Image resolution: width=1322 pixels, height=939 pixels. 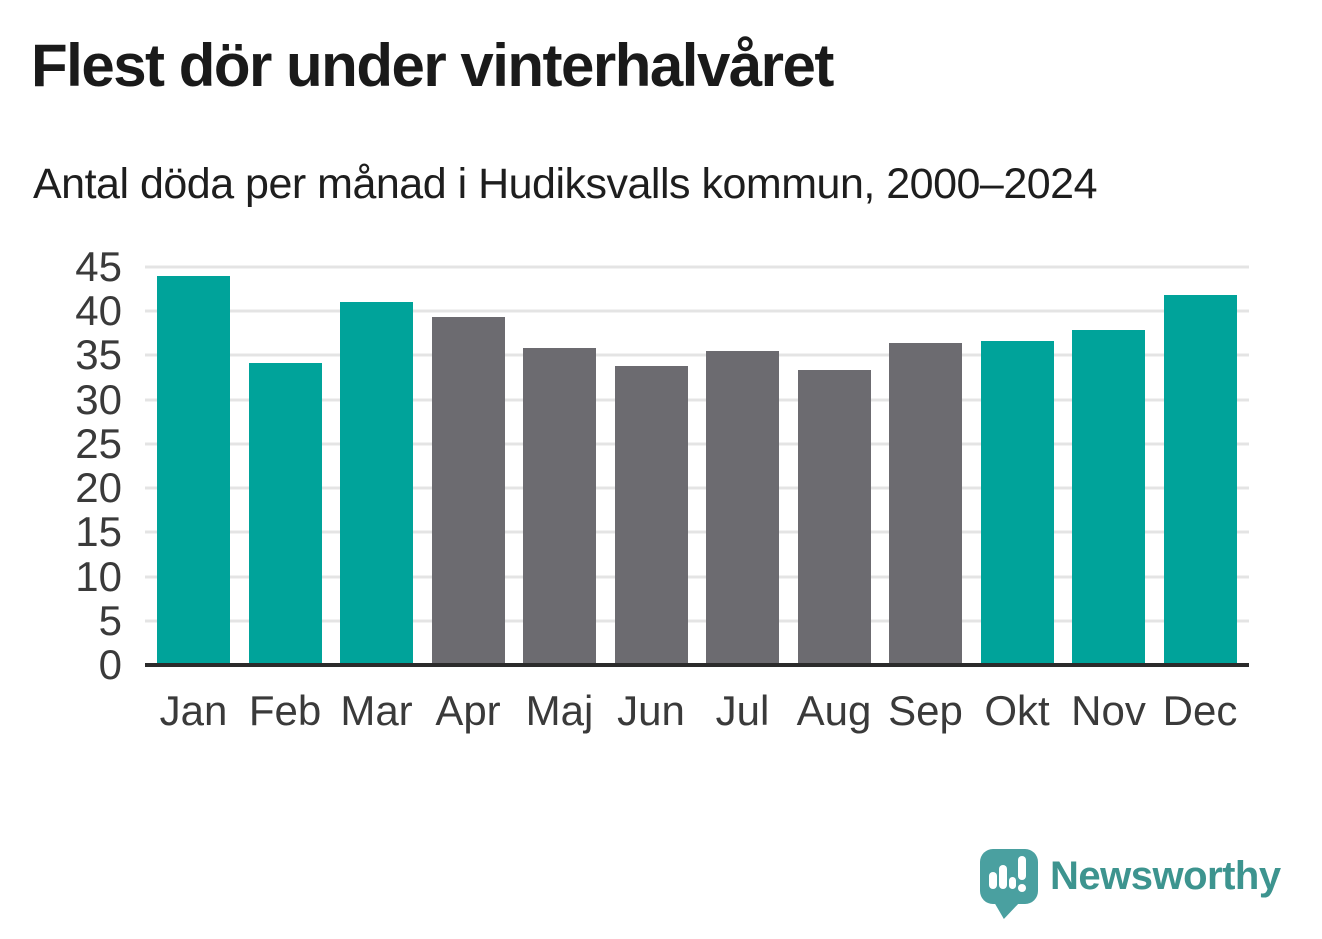 I want to click on y-axis-tick-20: 20, so click(x=98, y=488).